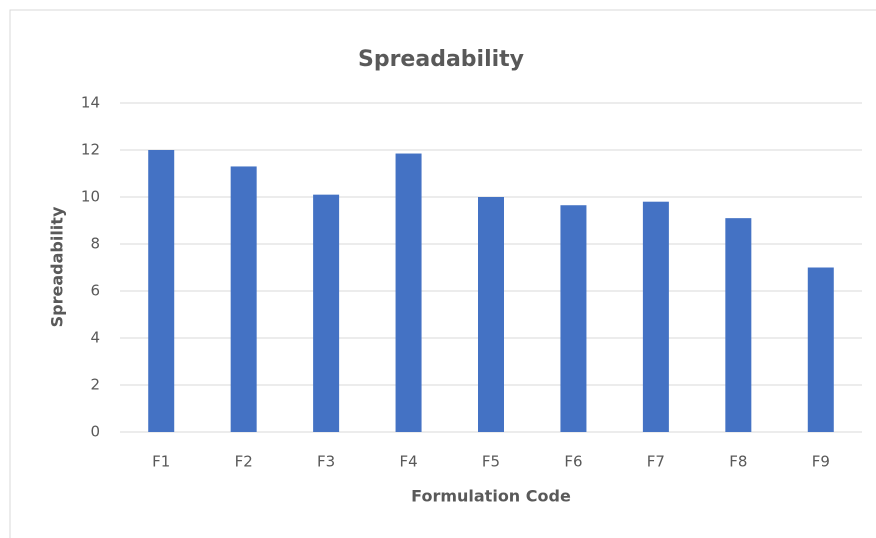  Describe the element at coordinates (90, 197) in the screenshot. I see `y-tick-label: 10` at that location.